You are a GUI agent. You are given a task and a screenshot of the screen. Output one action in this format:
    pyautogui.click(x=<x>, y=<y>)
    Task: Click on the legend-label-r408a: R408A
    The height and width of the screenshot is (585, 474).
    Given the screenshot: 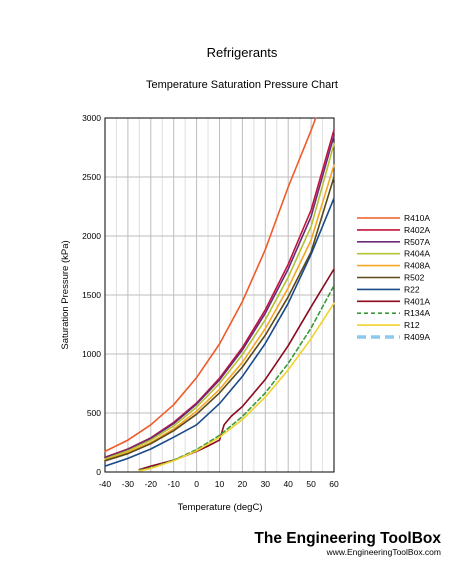 What is the action you would take?
    pyautogui.click(x=417, y=266)
    